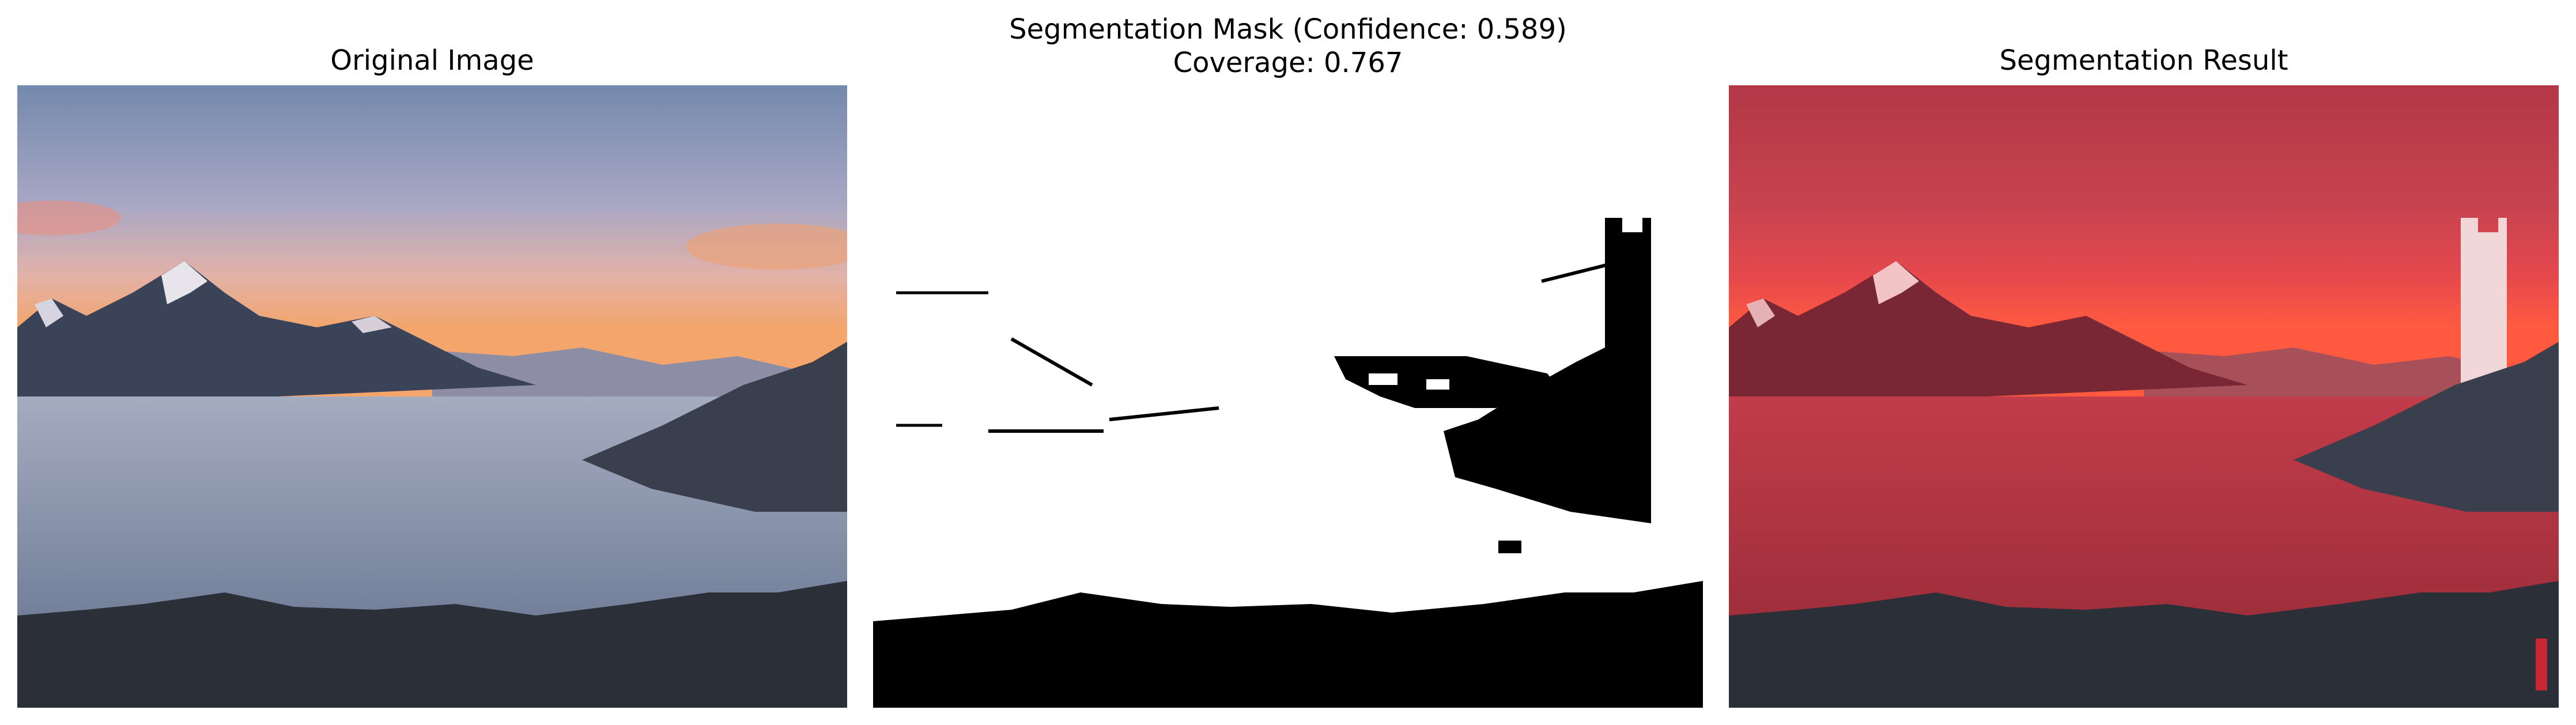  What do you see at coordinates (276, 335) in the screenshot?
I see `main-mountain` at bounding box center [276, 335].